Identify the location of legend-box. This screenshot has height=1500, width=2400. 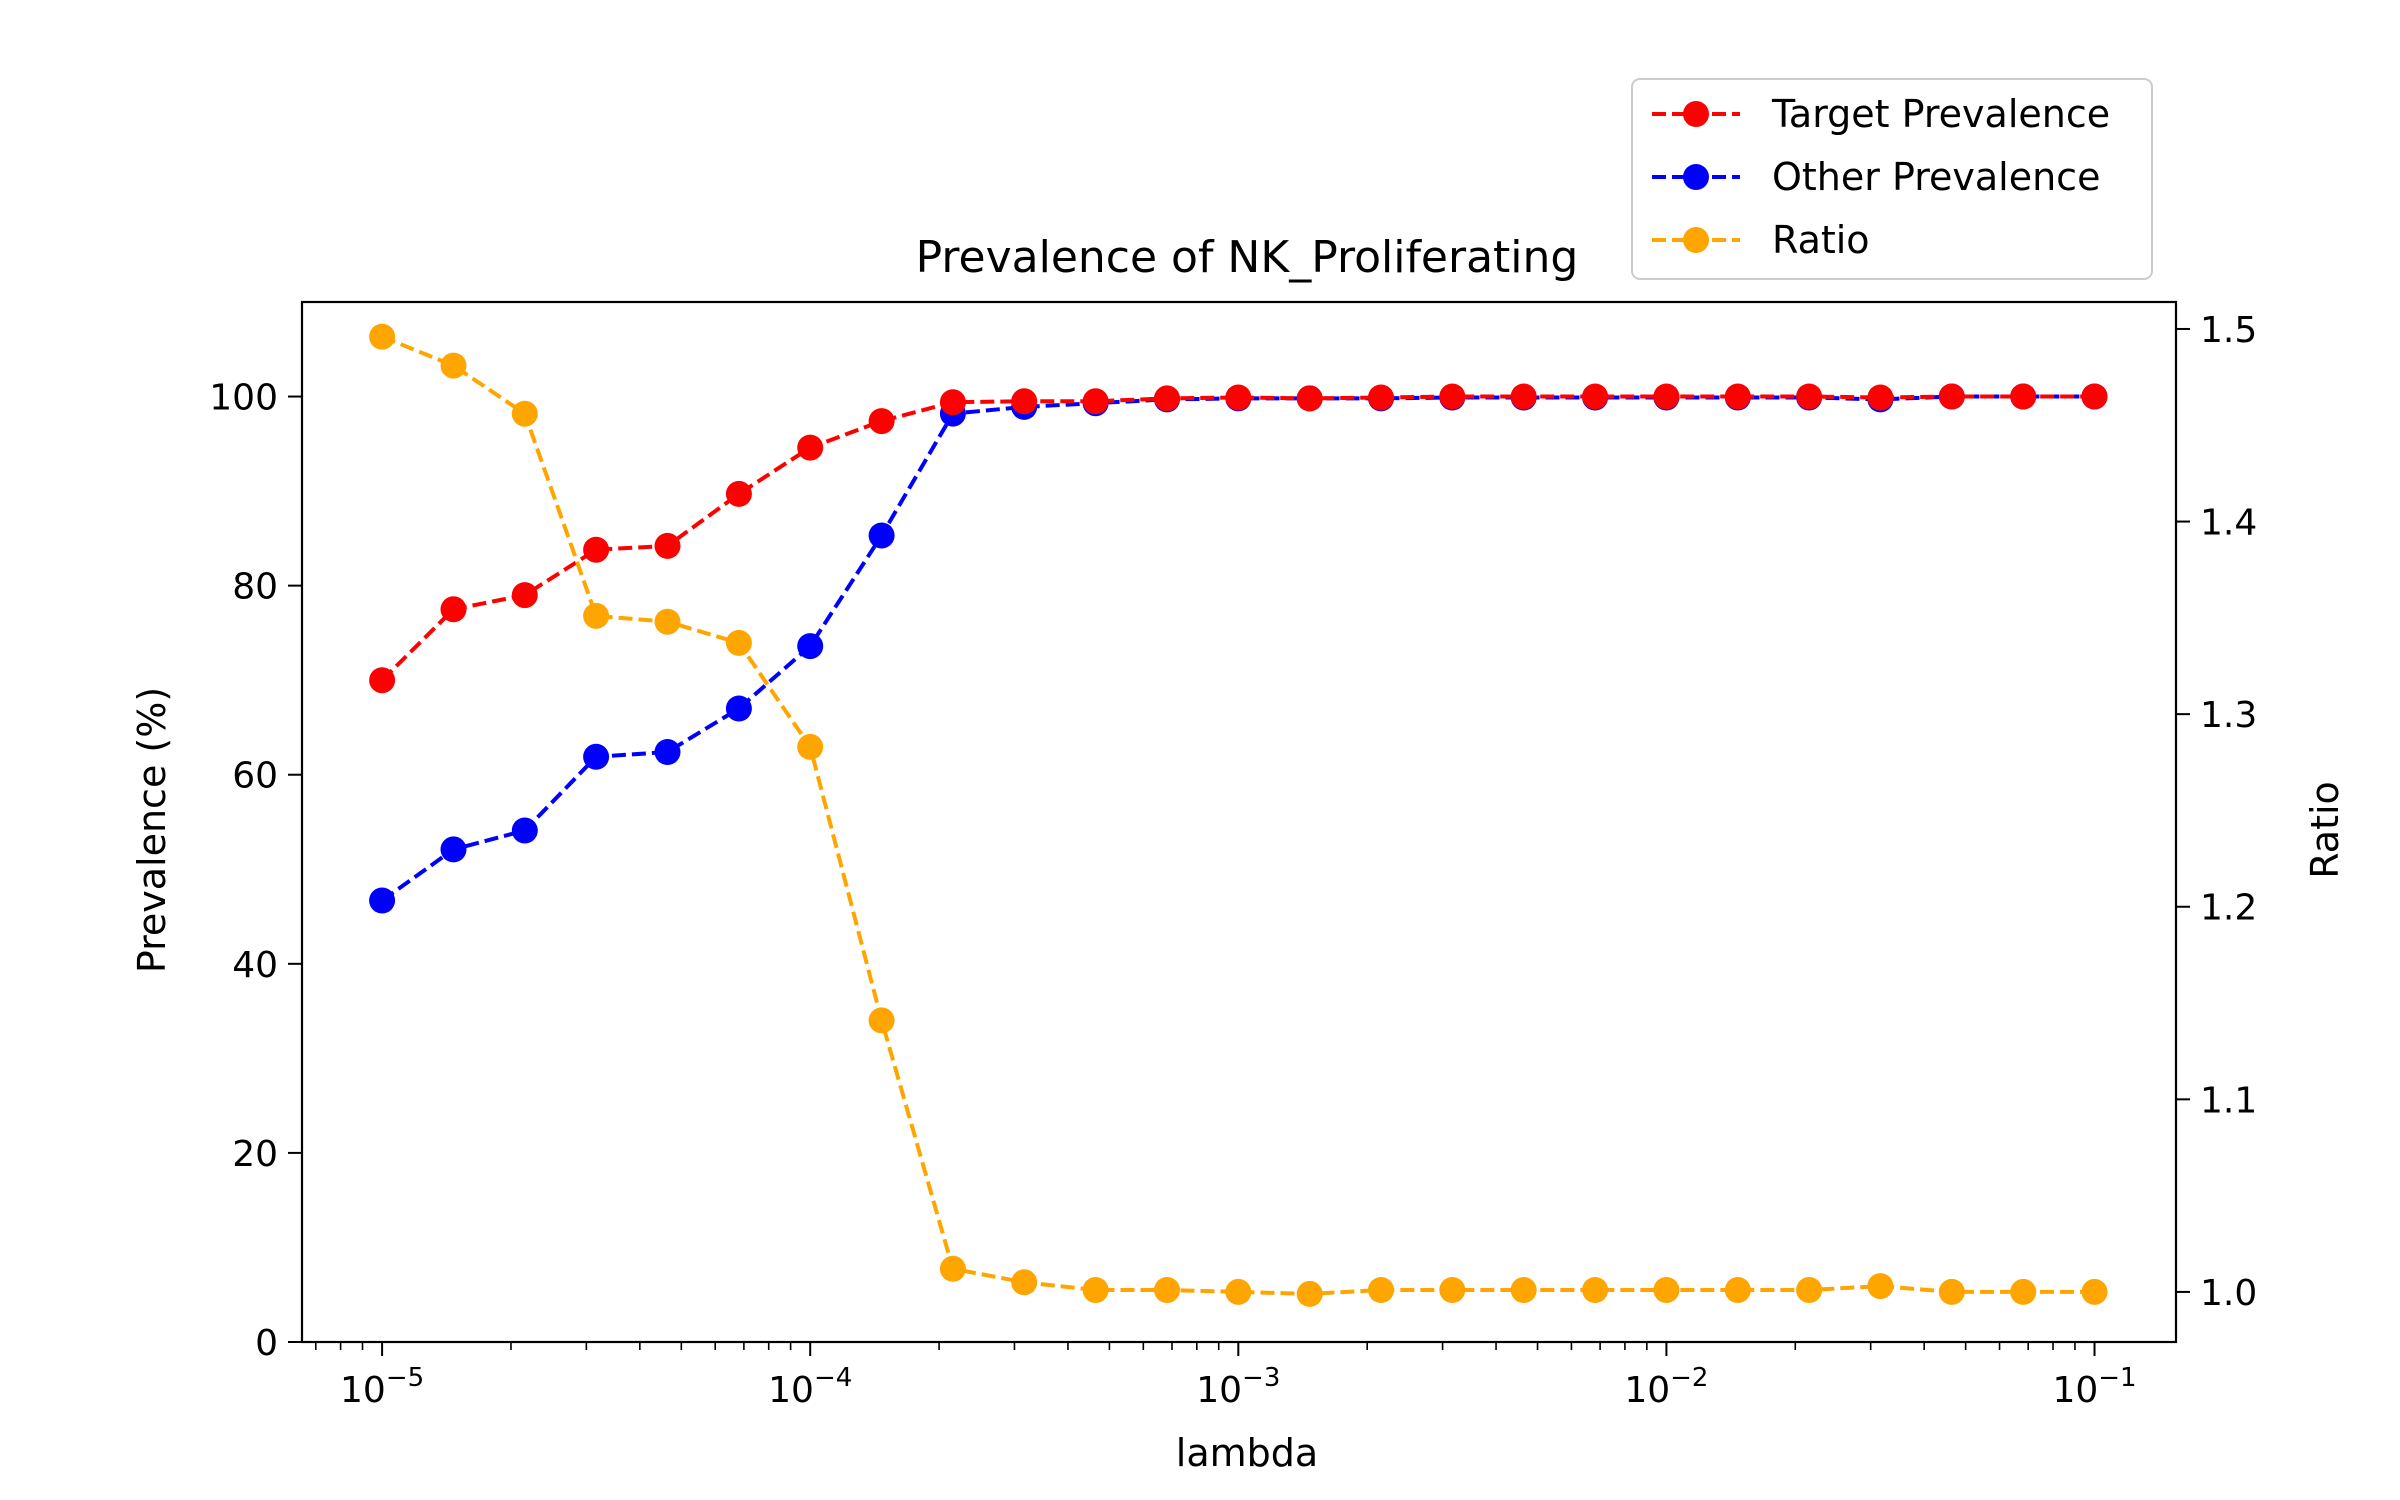
(1892, 179).